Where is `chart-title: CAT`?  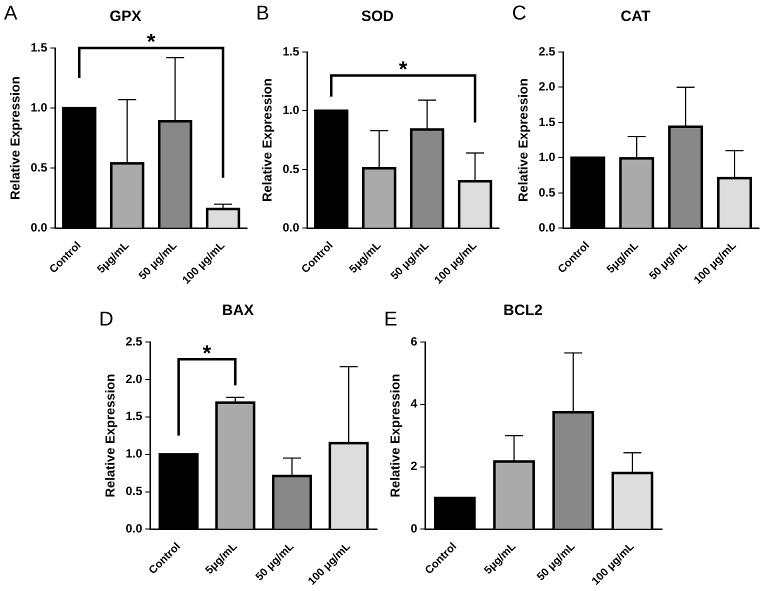 chart-title: CAT is located at coordinates (635, 17).